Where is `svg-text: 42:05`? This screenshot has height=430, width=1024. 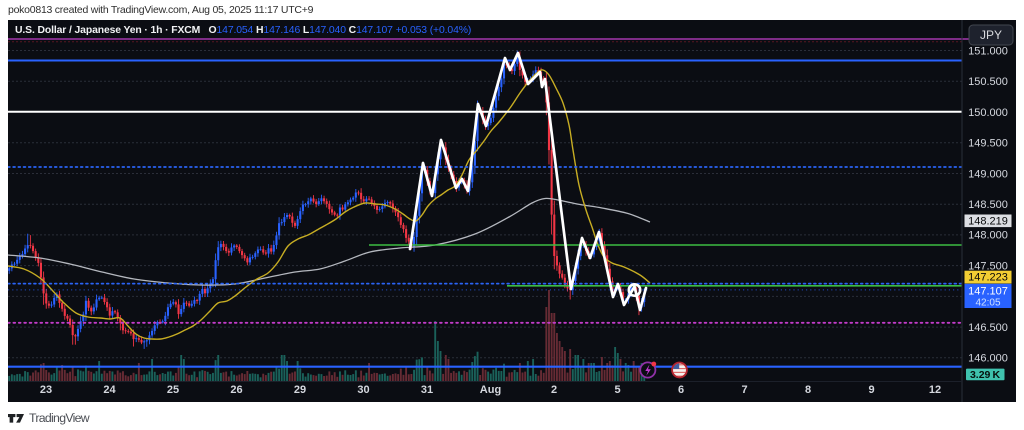
svg-text: 42:05 is located at coordinates (987, 303).